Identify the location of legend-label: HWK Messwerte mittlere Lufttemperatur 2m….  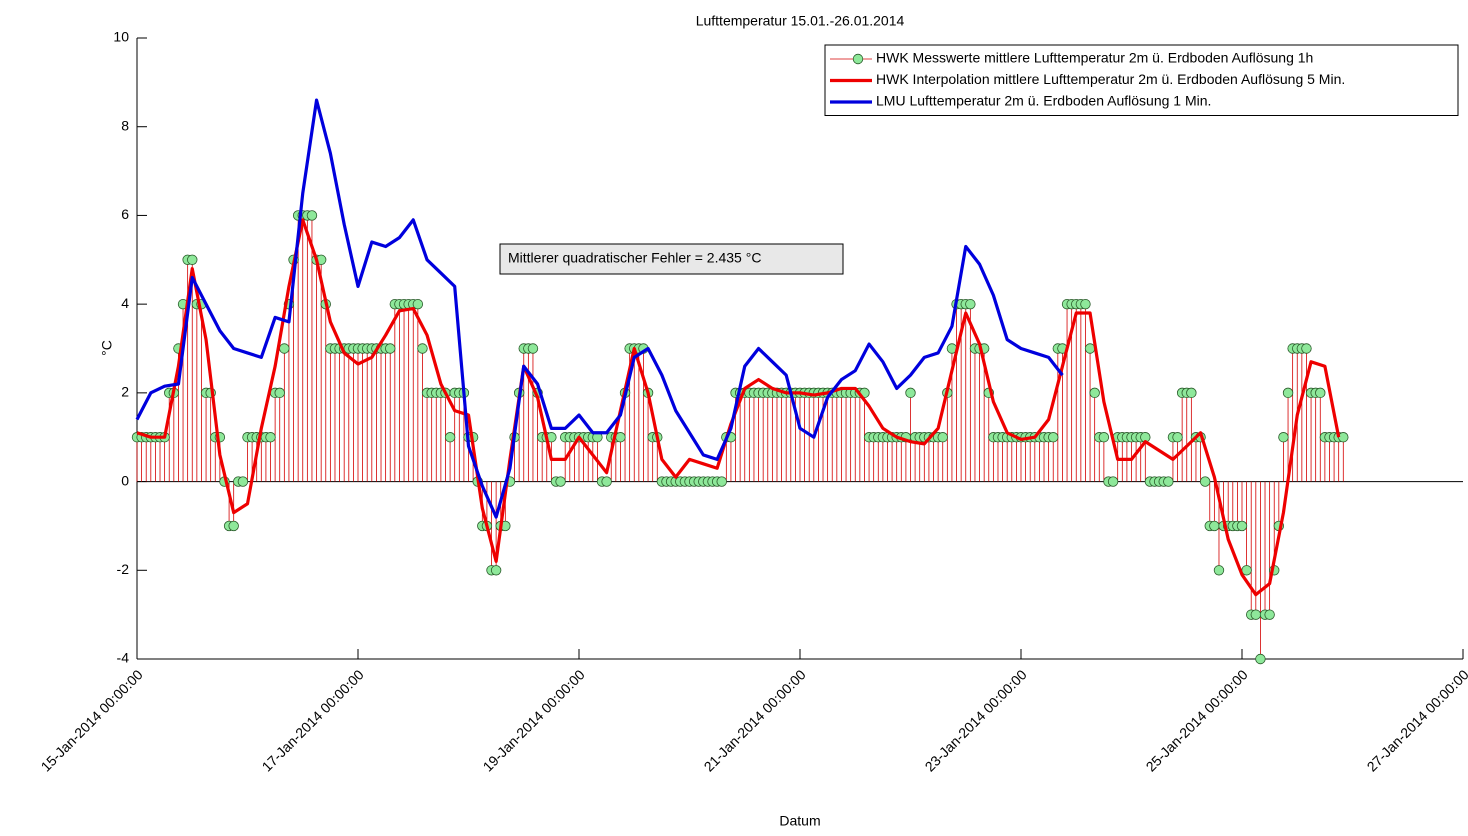
(1094, 58).